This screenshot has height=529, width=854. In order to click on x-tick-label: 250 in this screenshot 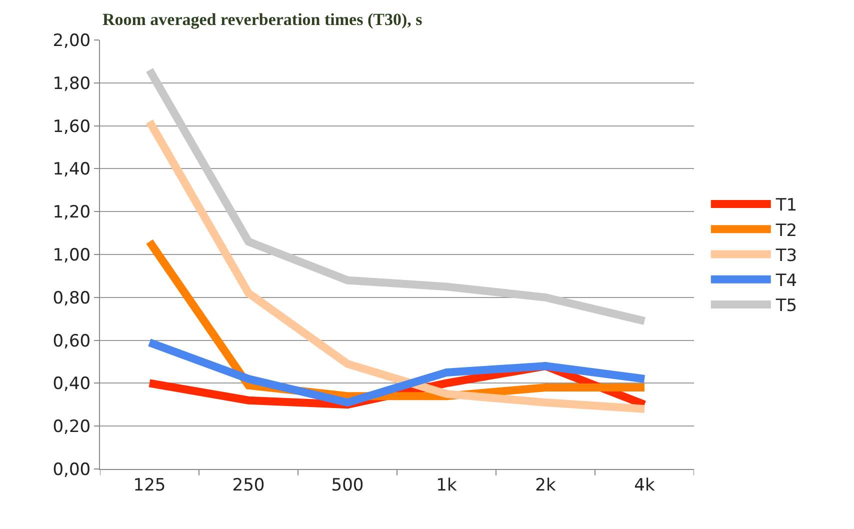, I will do `click(248, 485)`.